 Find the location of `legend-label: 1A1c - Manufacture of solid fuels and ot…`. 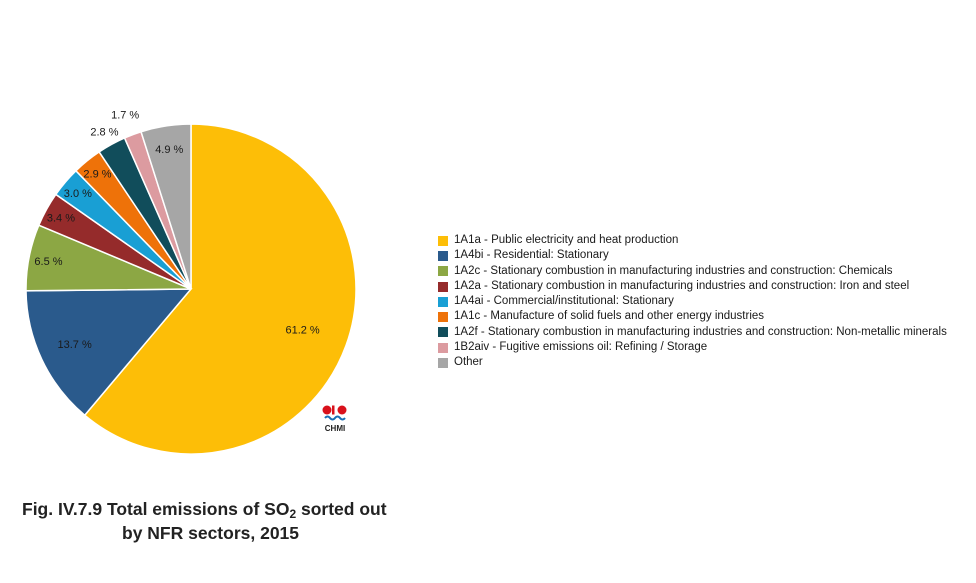

legend-label: 1A1c - Manufacture of solid fuels and ot… is located at coordinates (609, 316).